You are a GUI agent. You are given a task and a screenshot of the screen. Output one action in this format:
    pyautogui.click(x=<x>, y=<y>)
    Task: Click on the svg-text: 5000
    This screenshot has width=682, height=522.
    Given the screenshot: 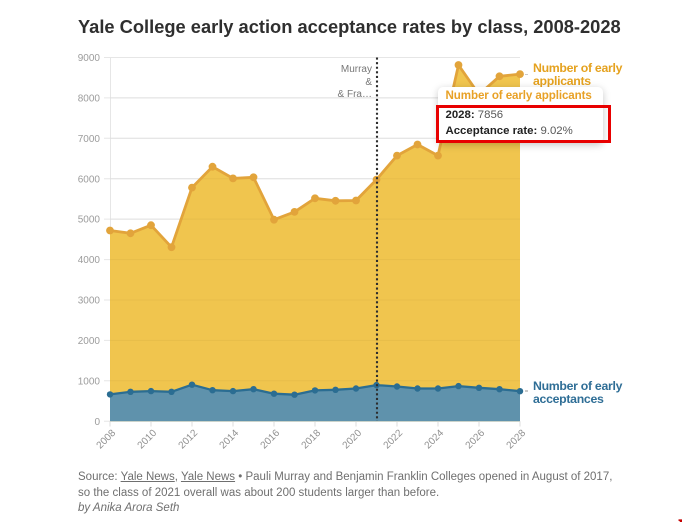 What is the action you would take?
    pyautogui.click(x=89, y=220)
    